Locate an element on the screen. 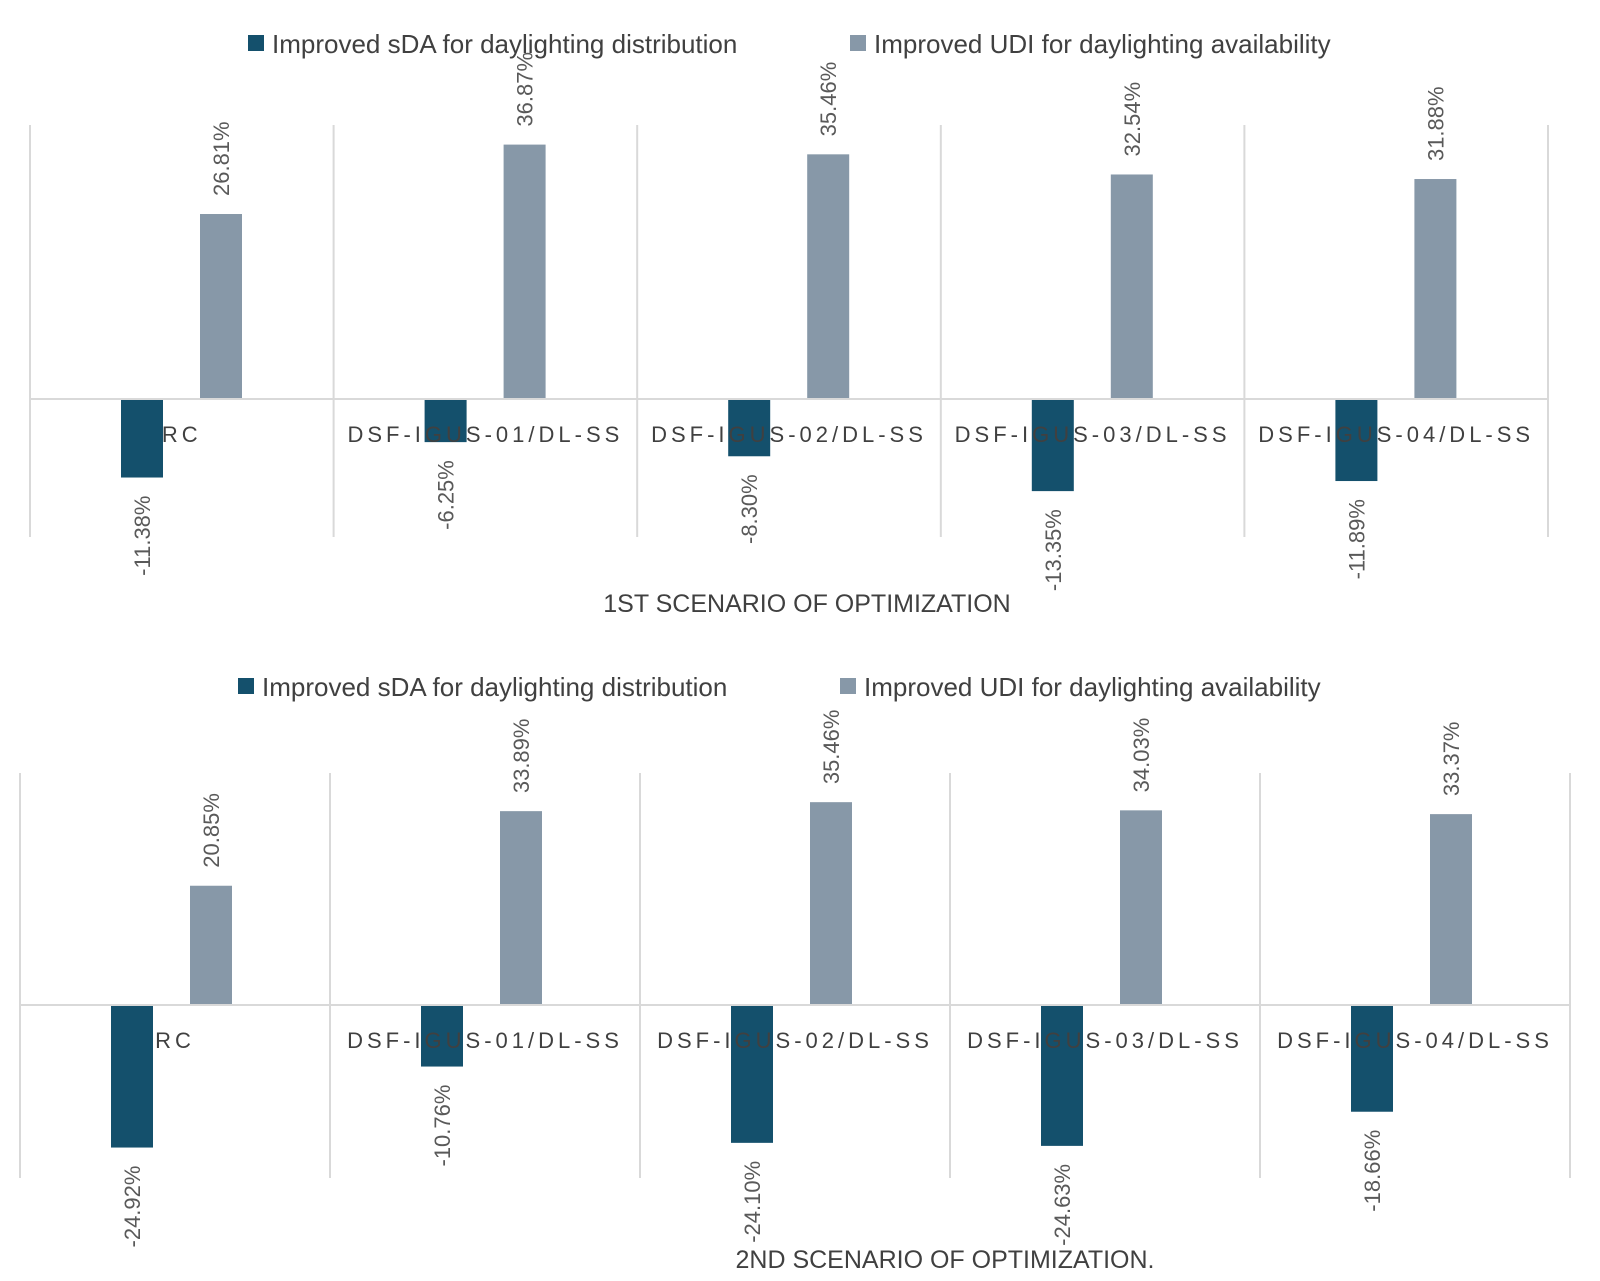 The image size is (1600, 1281). sda-value-label-4: -13.35% is located at coordinates (1053, 550).